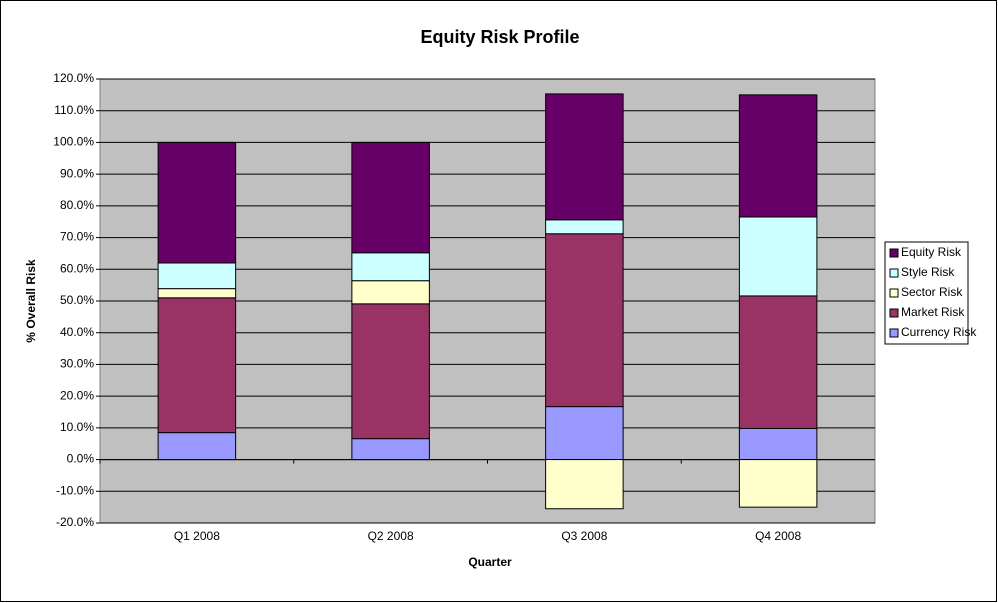 The height and width of the screenshot is (603, 998). Describe the element at coordinates (939, 332) in the screenshot. I see `legend-label: Currency Risk` at that location.